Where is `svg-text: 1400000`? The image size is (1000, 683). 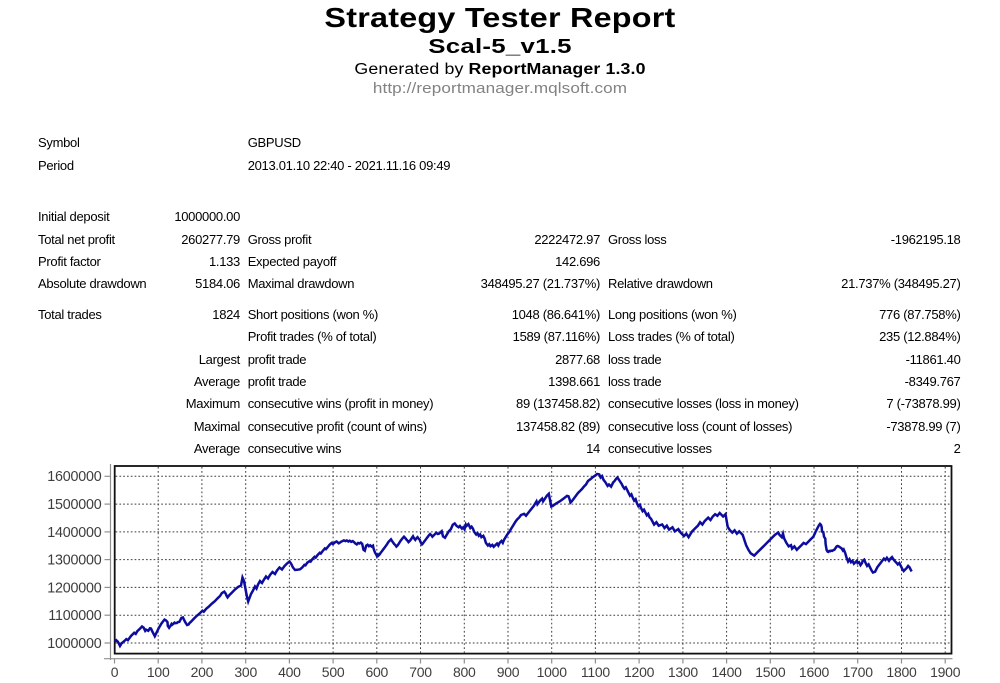
svg-text: 1400000 is located at coordinates (74, 533).